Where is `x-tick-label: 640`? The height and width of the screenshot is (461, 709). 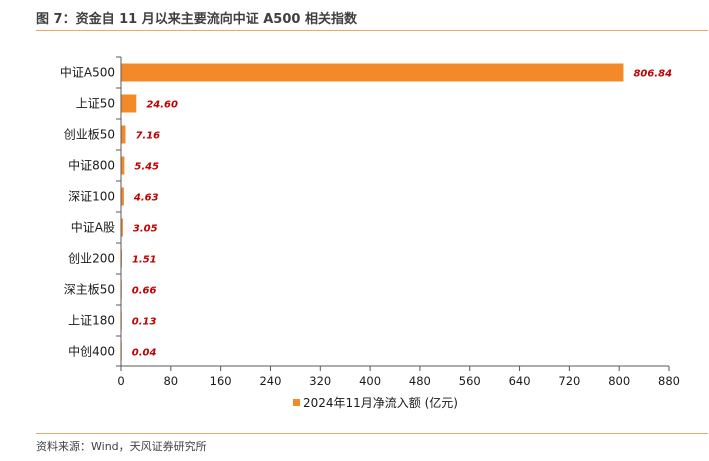 x-tick-label: 640 is located at coordinates (520, 381).